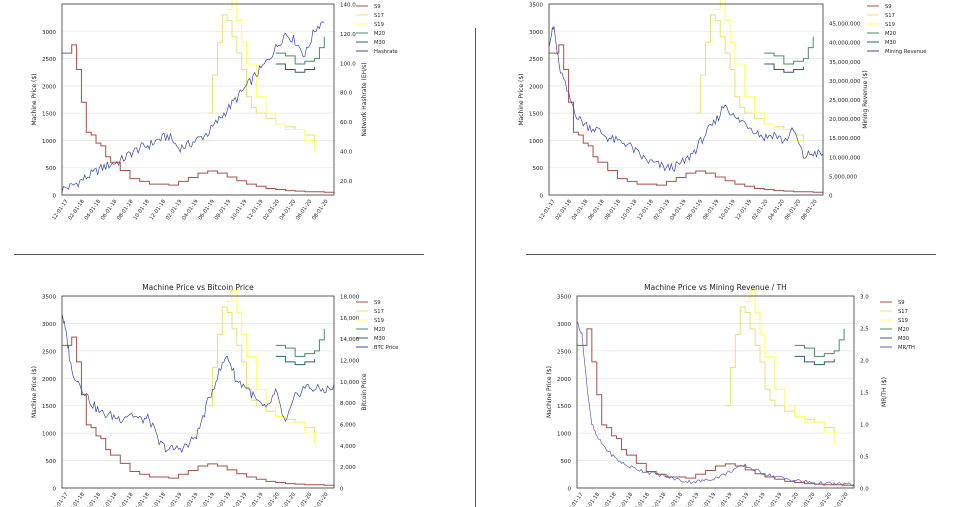 This screenshot has height=507, width=960. What do you see at coordinates (831, 197) in the screenshot?
I see `y2-tick-label: 0` at bounding box center [831, 197].